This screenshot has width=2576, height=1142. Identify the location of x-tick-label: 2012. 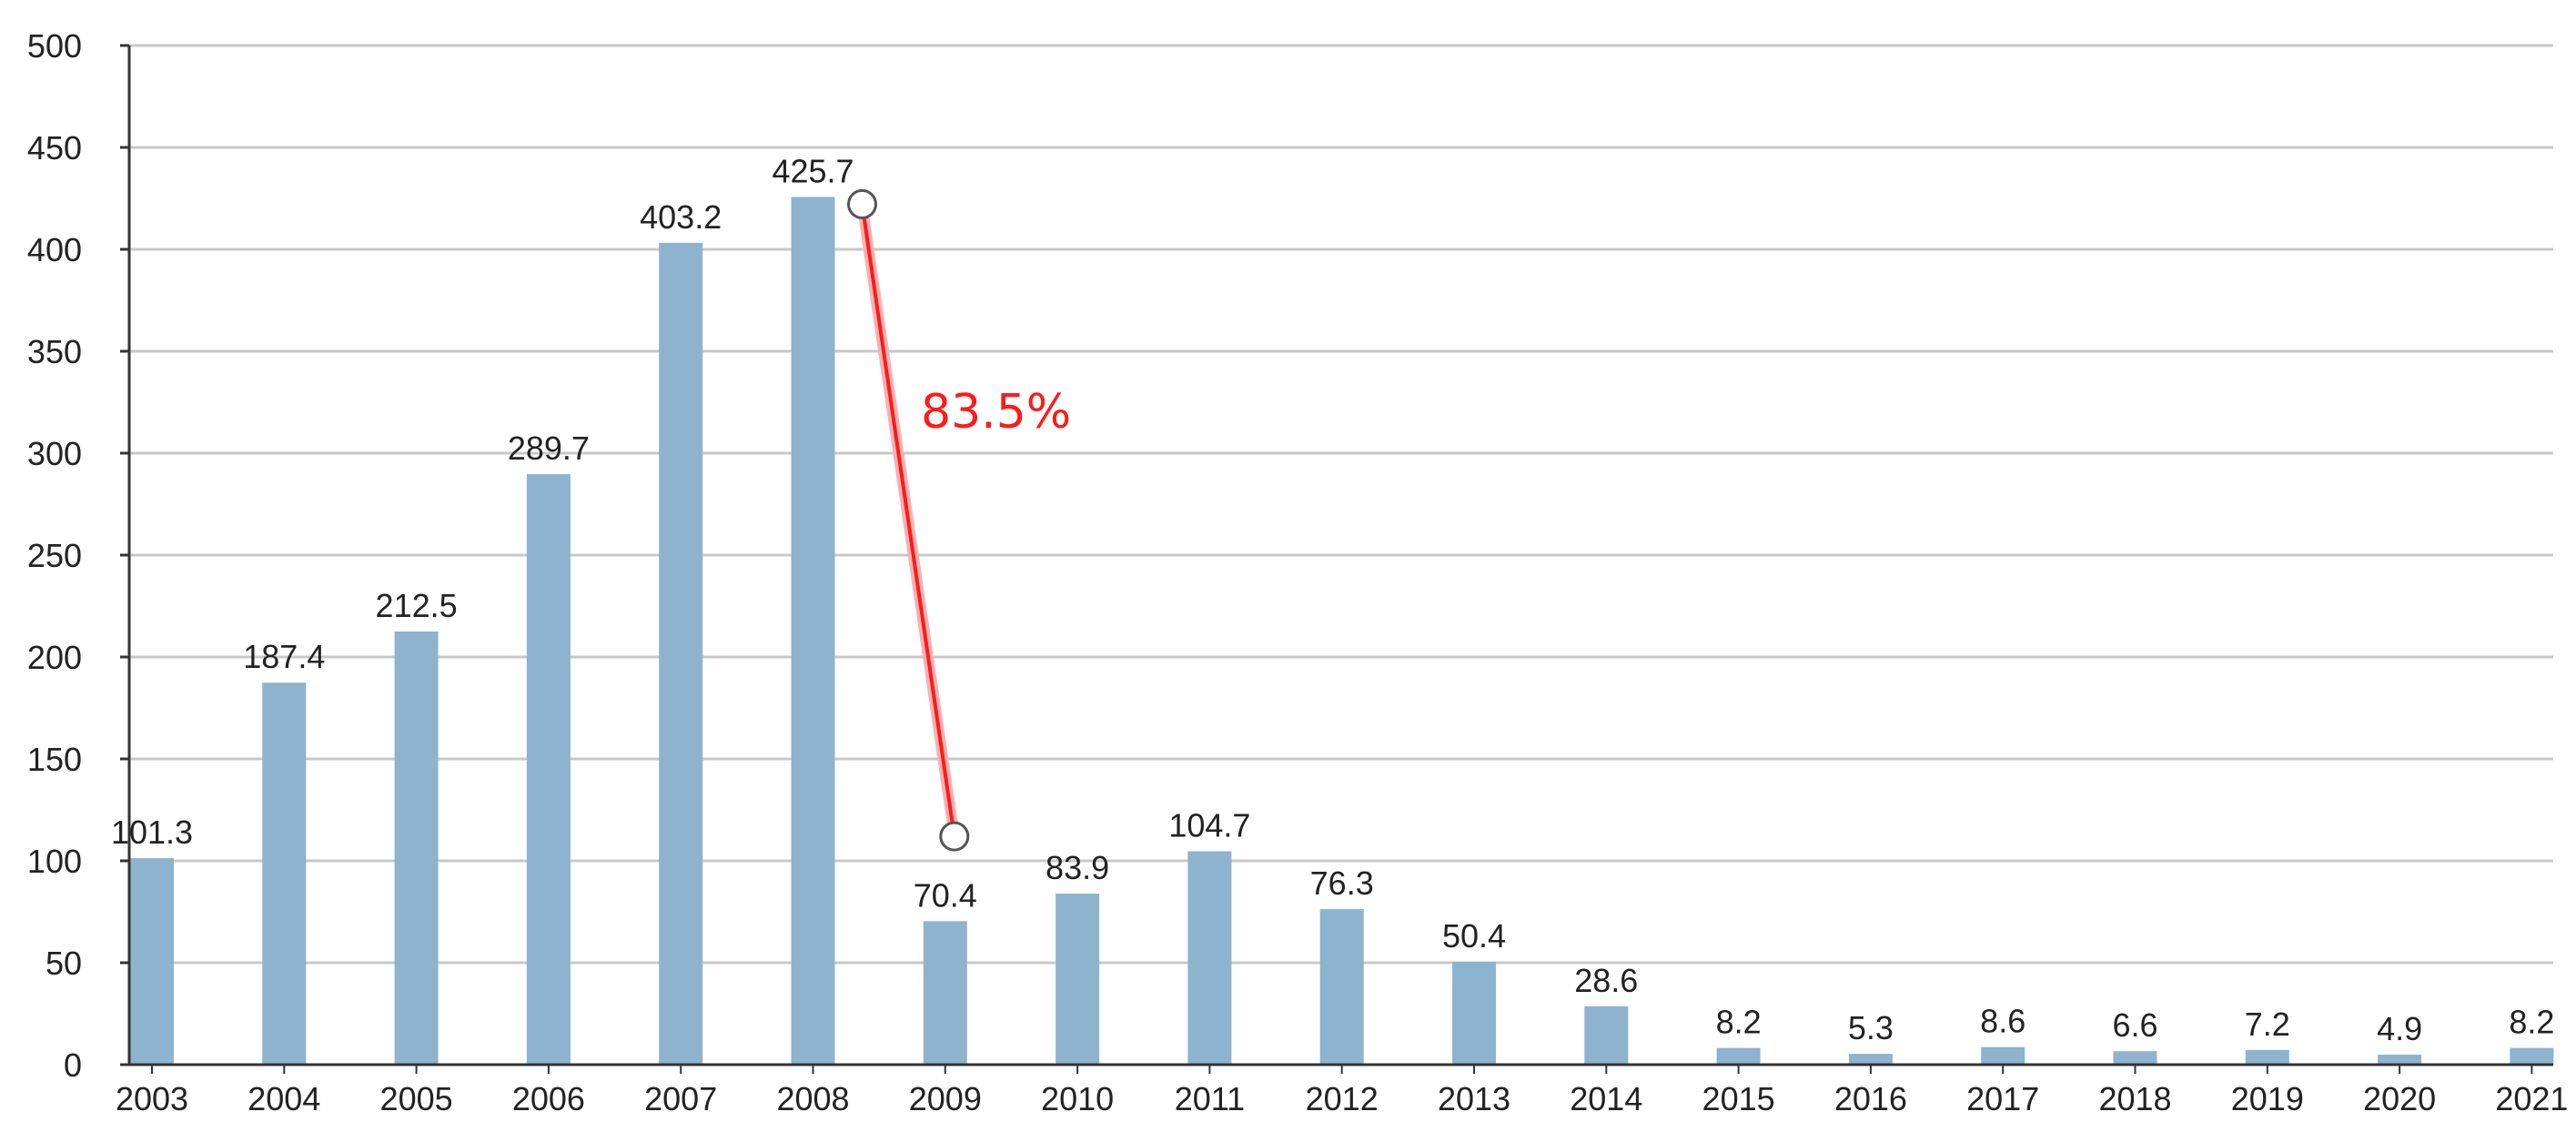
(1342, 1098).